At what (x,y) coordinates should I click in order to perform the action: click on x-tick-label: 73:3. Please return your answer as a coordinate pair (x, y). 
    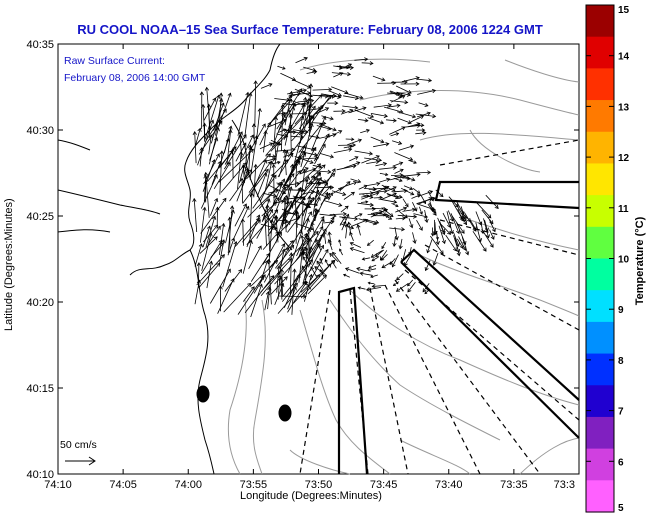
    Looking at the image, I should click on (564, 485).